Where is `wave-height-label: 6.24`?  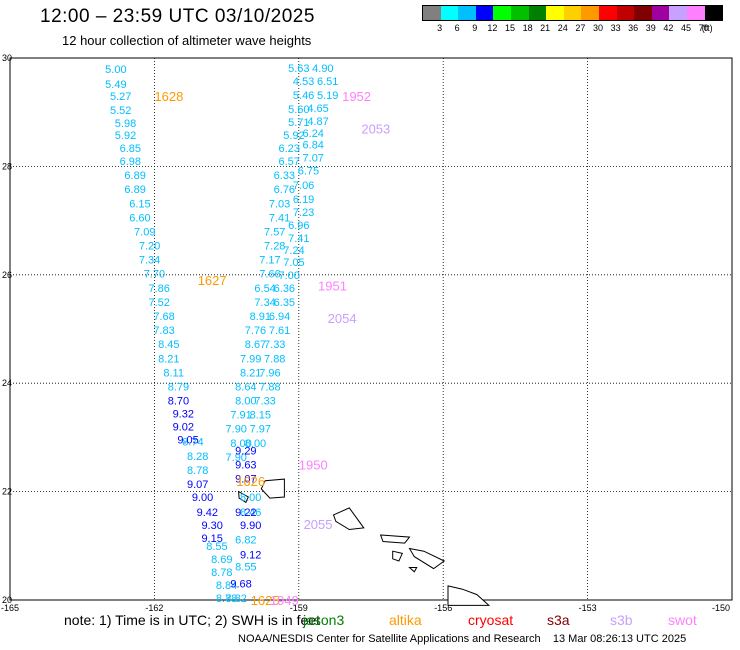
wave-height-label: 6.24 is located at coordinates (313, 134).